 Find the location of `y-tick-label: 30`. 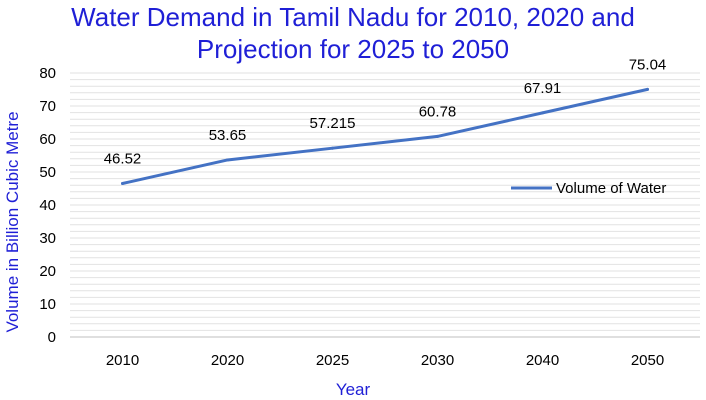

y-tick-label: 30 is located at coordinates (47, 238).